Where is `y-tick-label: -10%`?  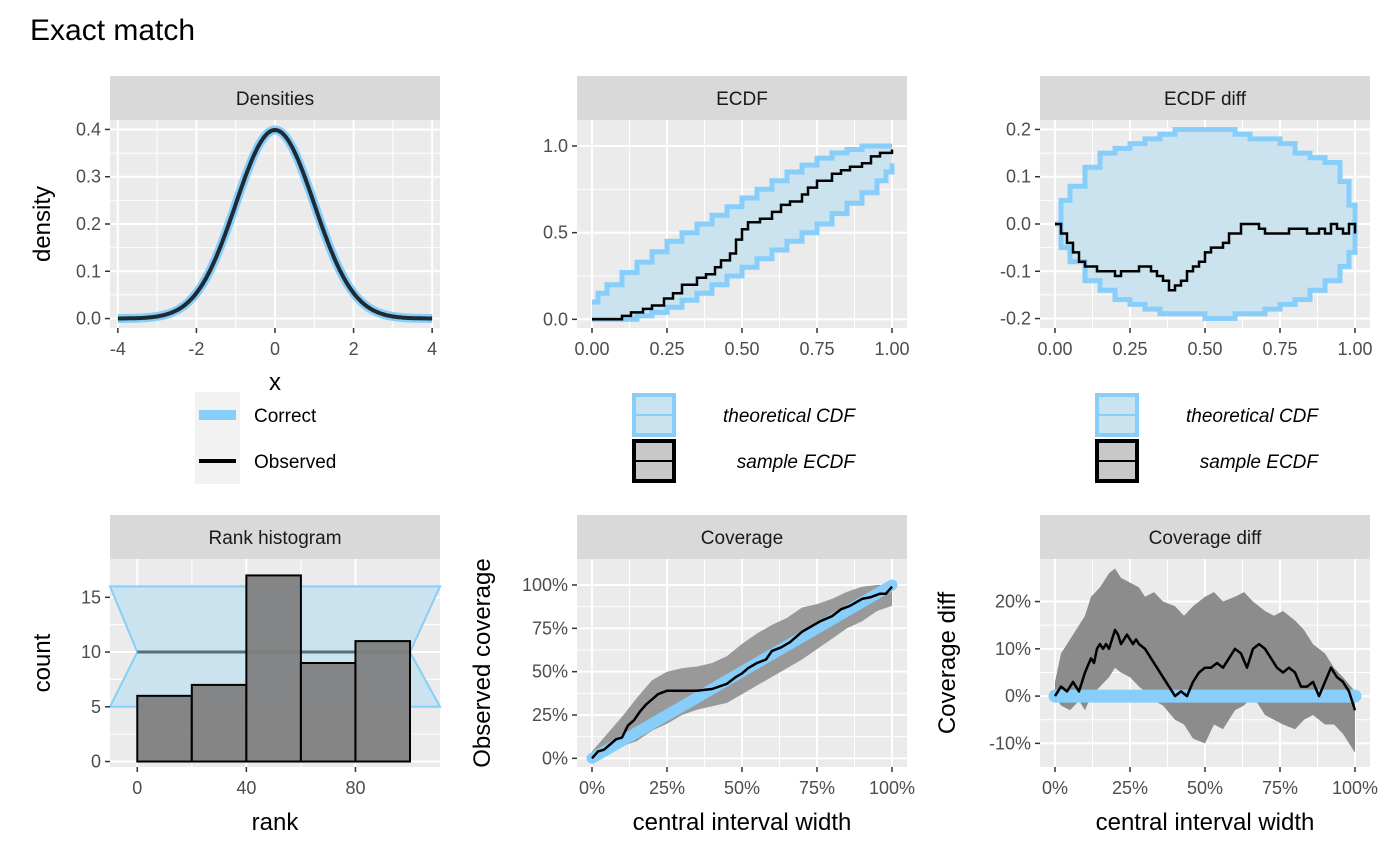 y-tick-label: -10% is located at coordinates (1010, 743).